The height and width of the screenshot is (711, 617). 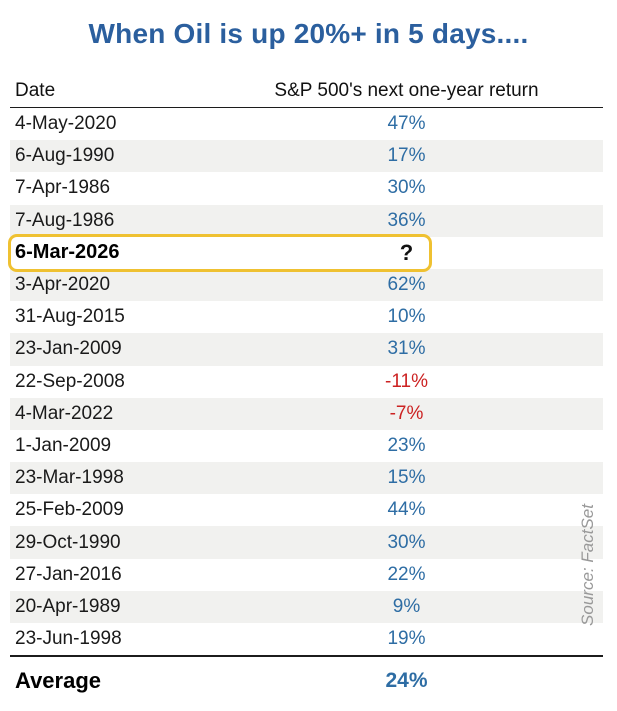 What do you see at coordinates (306, 188) in the screenshot?
I see `table-row: 7-Apr-1986 30%` at bounding box center [306, 188].